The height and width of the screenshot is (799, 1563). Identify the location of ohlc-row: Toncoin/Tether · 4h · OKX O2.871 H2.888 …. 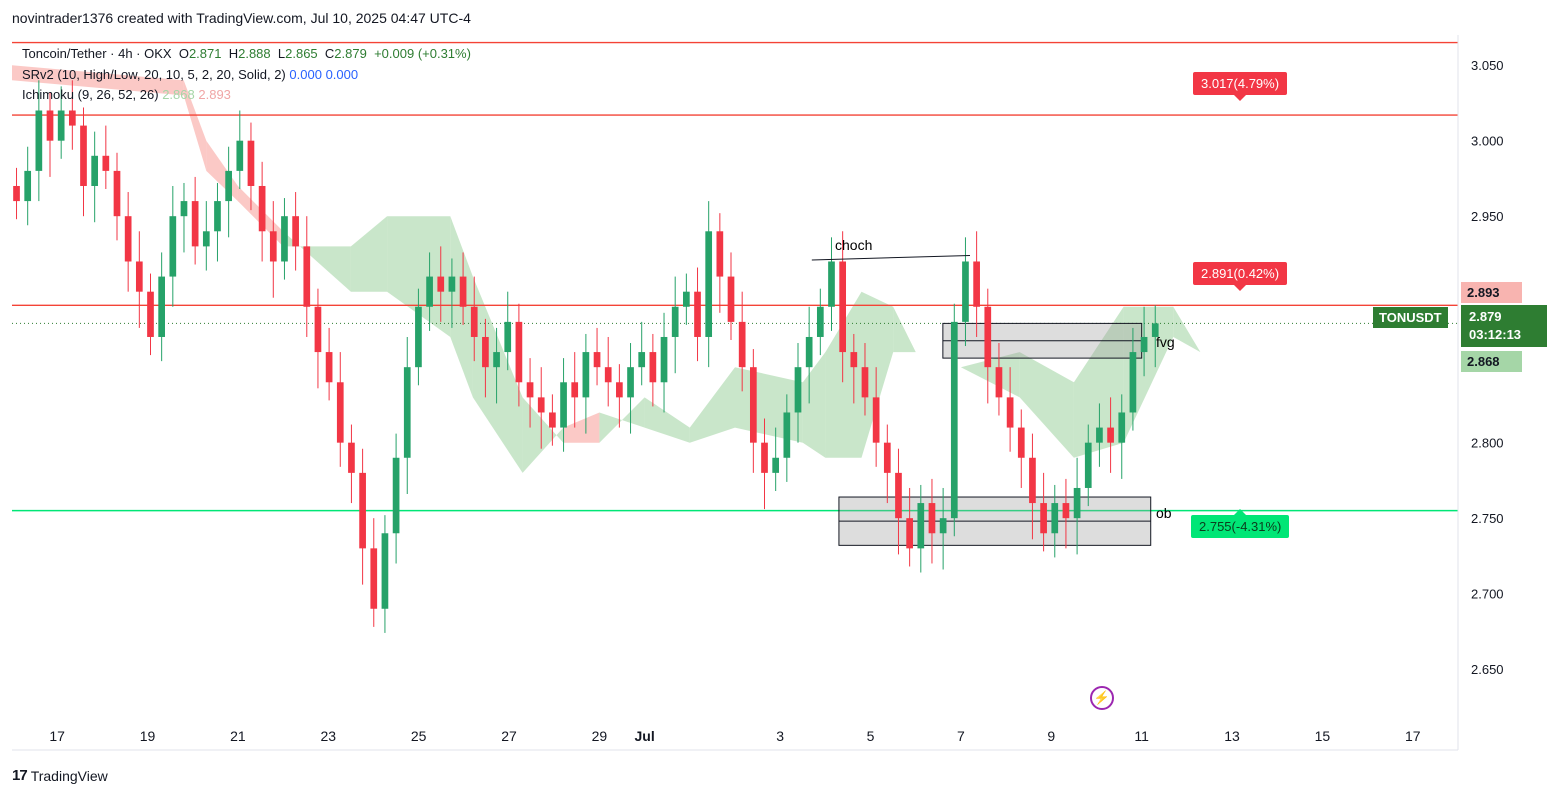
(246, 54).